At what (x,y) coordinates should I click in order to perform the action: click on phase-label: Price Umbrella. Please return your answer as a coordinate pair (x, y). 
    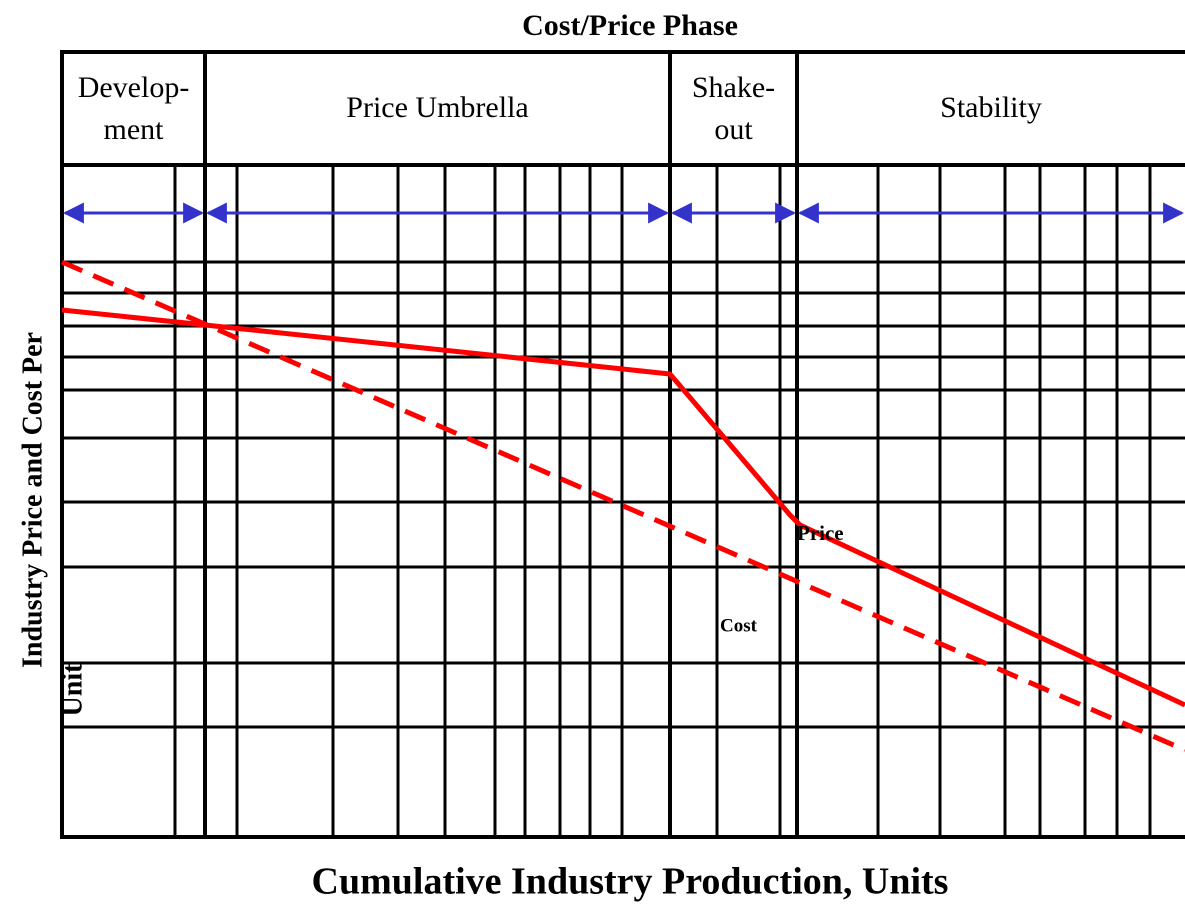
    Looking at the image, I should click on (437, 107).